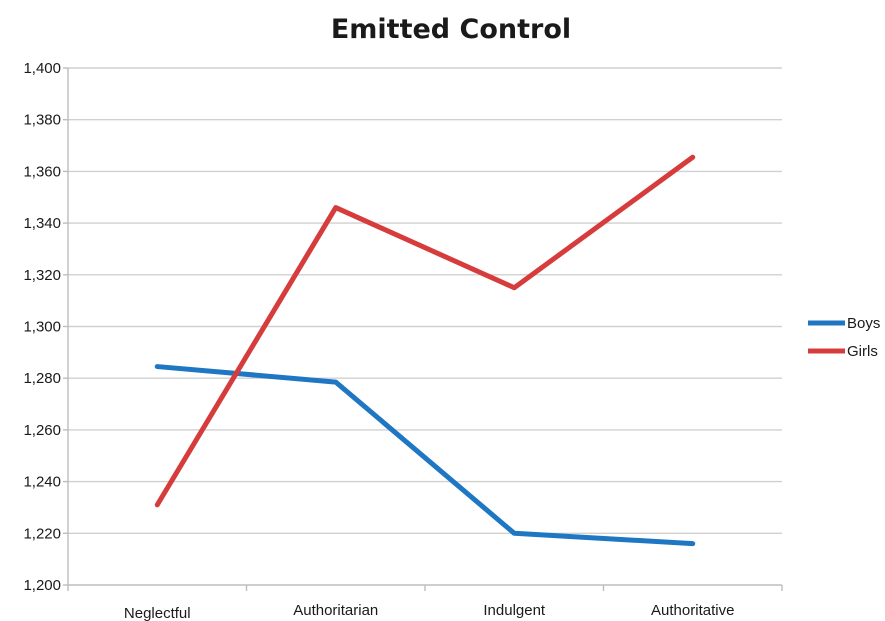  Describe the element at coordinates (844, 337) in the screenshot. I see `legend: Boys Girls` at that location.